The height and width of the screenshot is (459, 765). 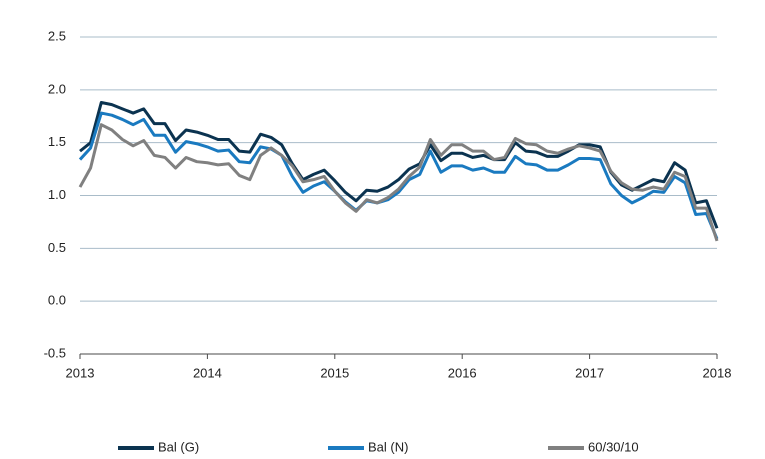 What do you see at coordinates (207, 372) in the screenshot?
I see `x-tick-label: 2014` at bounding box center [207, 372].